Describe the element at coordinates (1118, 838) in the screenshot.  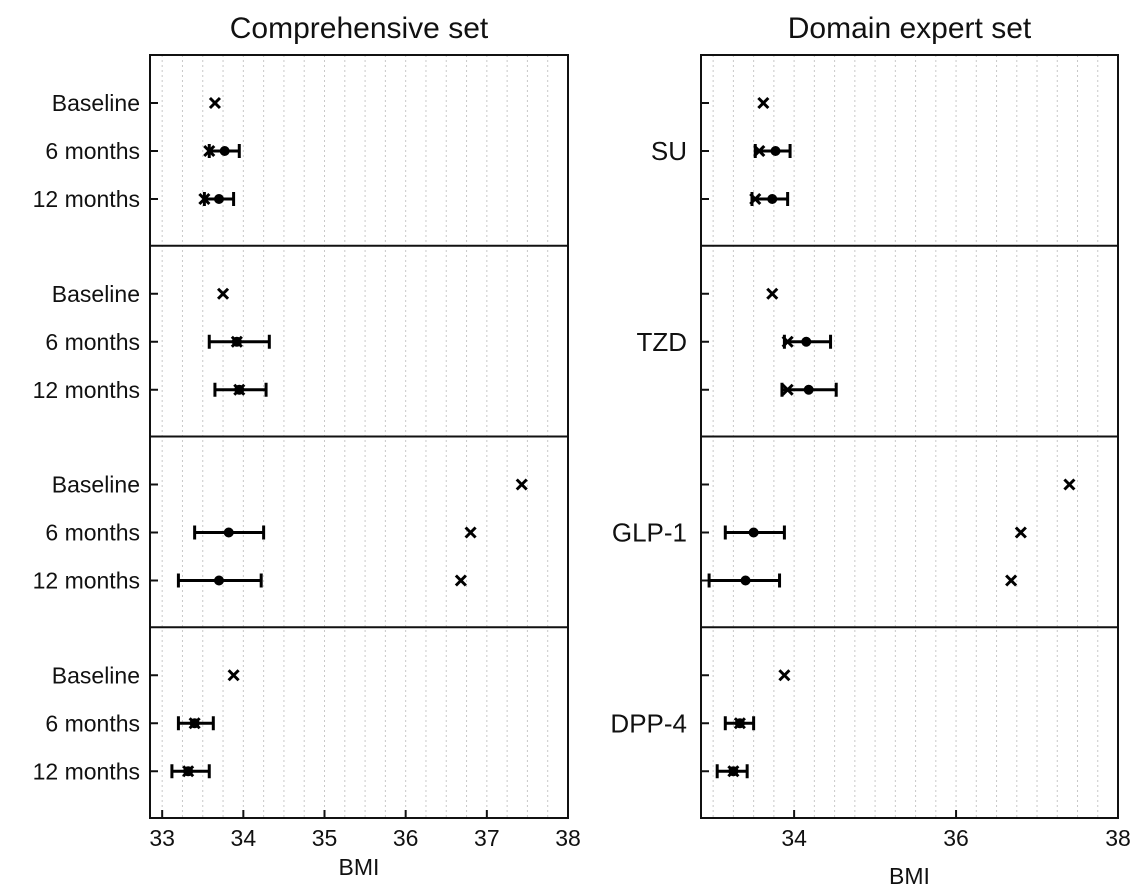
I see `domain-expert-x-tick-label: 38` at that location.